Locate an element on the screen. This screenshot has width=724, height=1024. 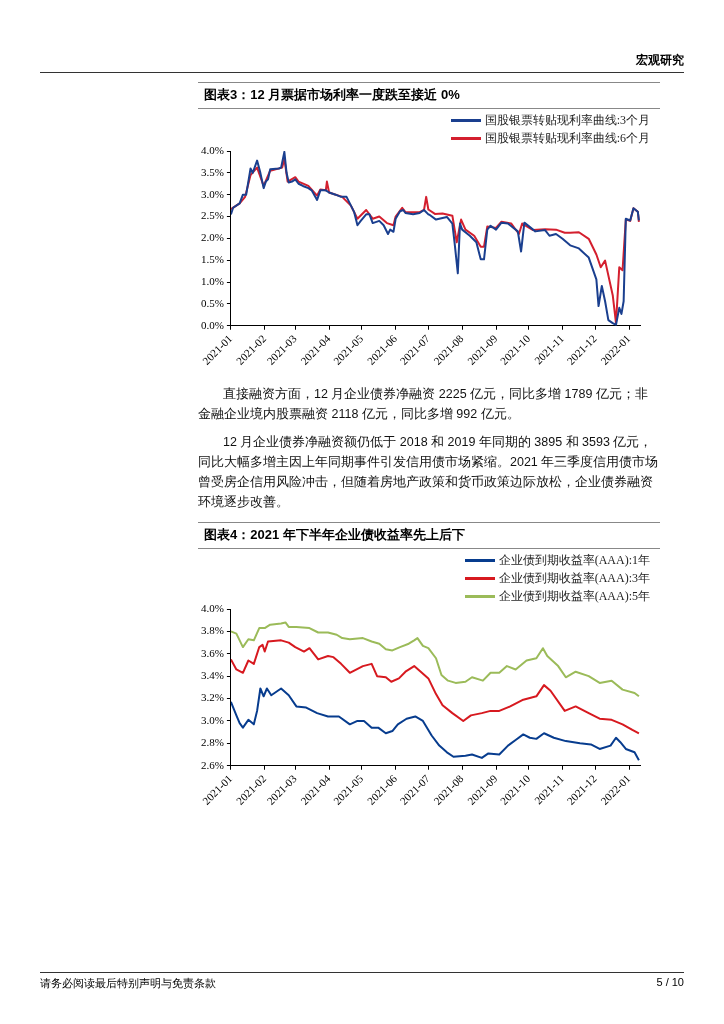
y-tick-label: 1.0% is located at coordinates (212, 280).